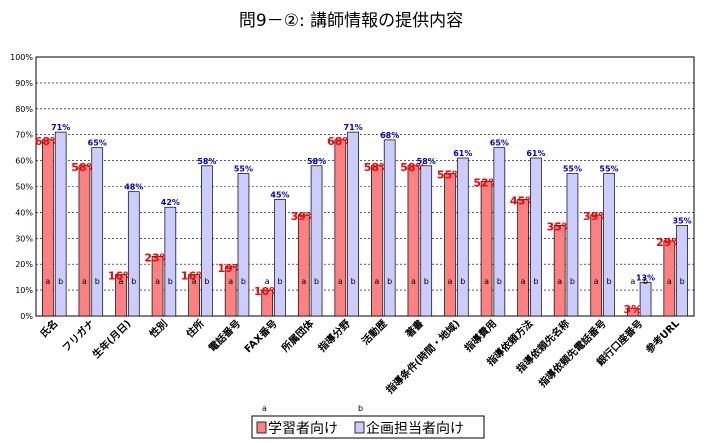 Image resolution: width=708 pixels, height=443 pixels. I want to click on data-label-planners: 45%, so click(279, 194).